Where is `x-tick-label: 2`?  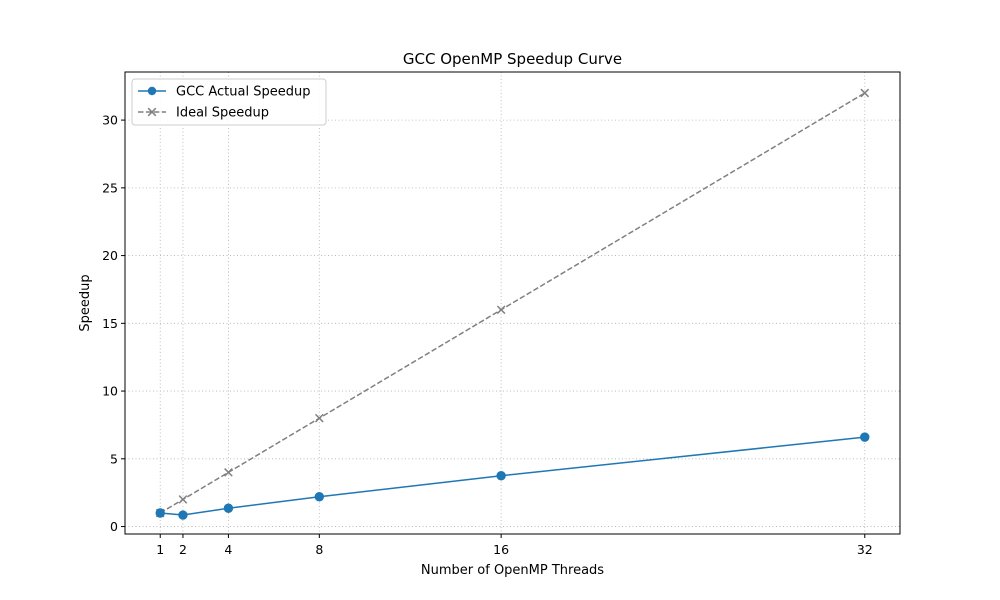 x-tick-label: 2 is located at coordinates (183, 549).